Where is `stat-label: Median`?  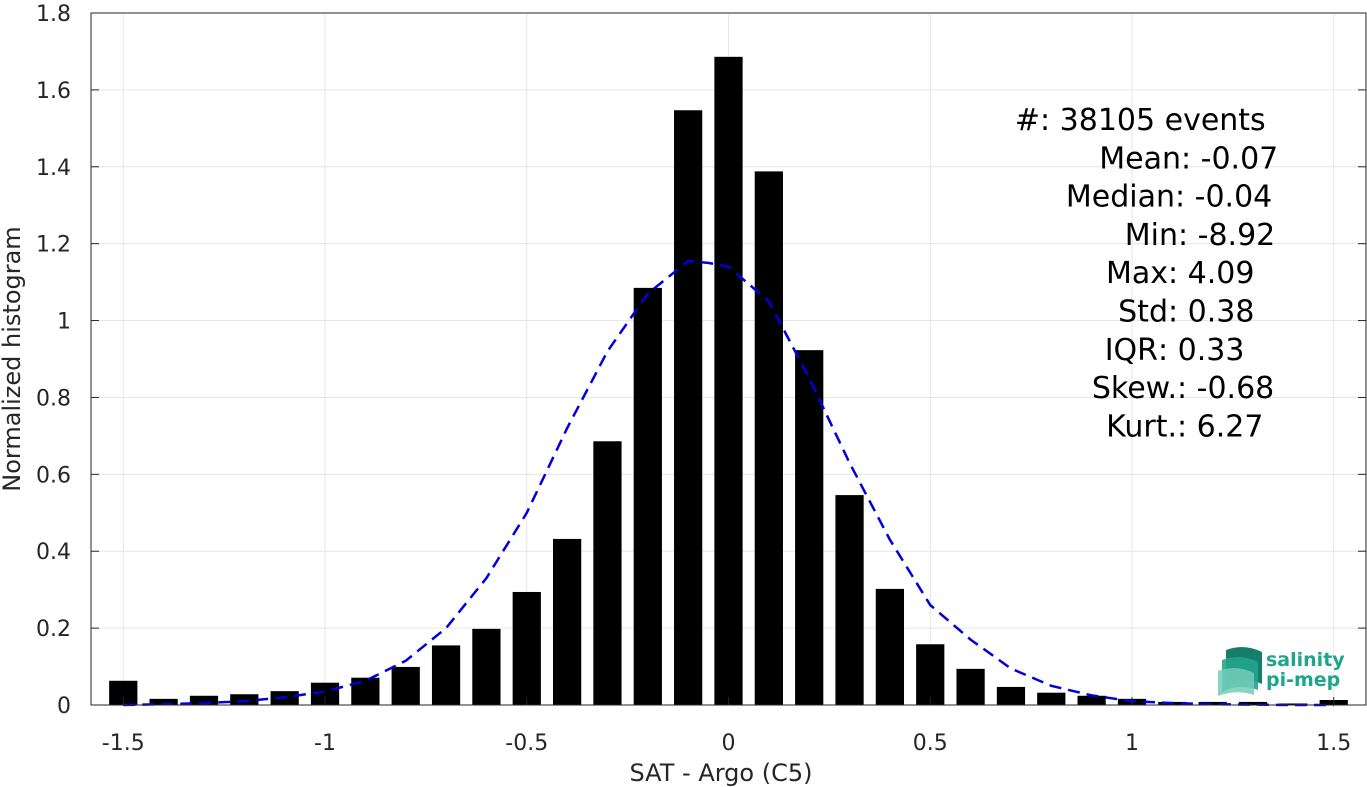
stat-label: Median is located at coordinates (1120, 197).